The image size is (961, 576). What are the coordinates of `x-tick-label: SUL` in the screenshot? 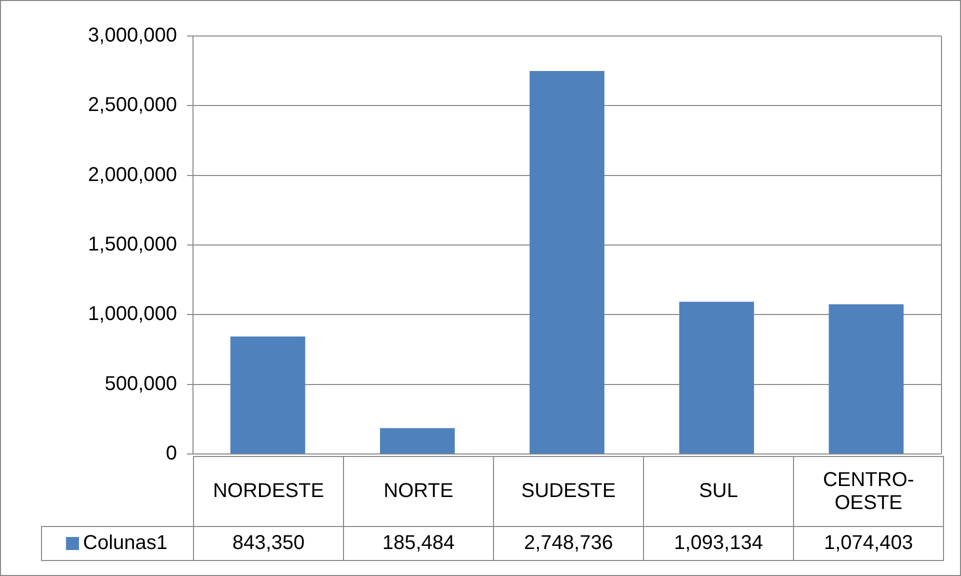 It's located at (718, 491).